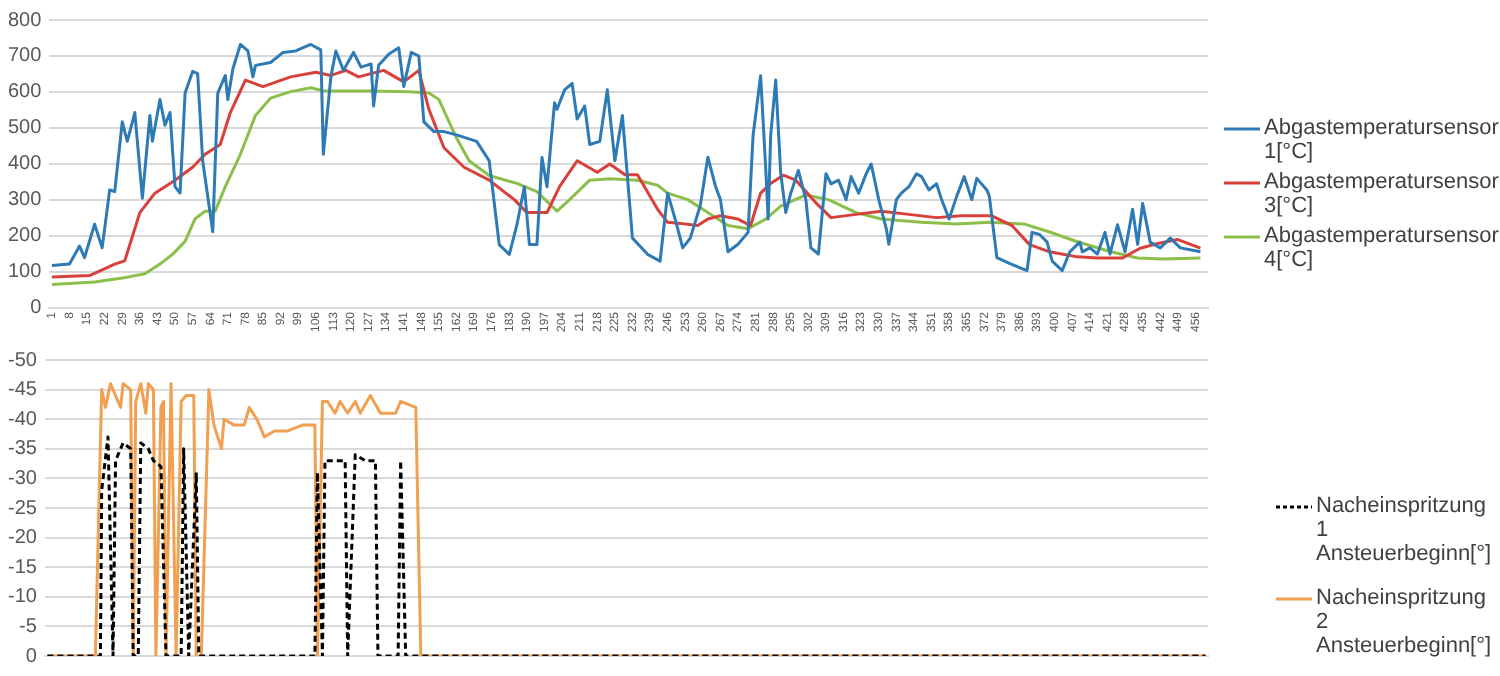 The image size is (1500, 676). Describe the element at coordinates (1382, 140) in the screenshot. I see `legend-label: Abgastemperatursensor 1[°C]` at that location.